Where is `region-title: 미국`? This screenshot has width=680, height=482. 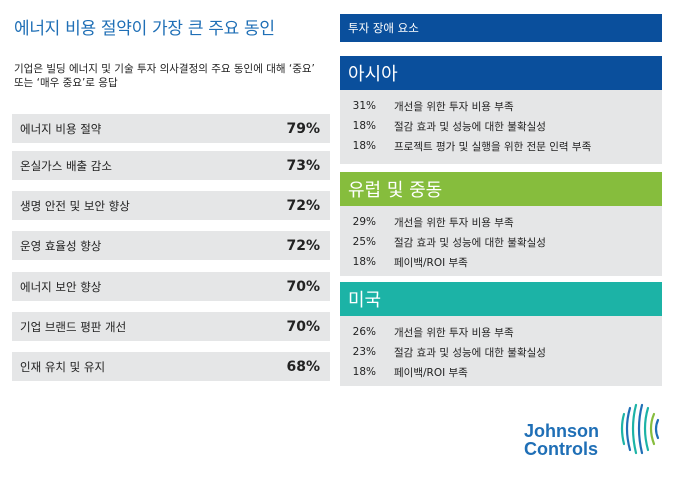
region-title: 미국 is located at coordinates (501, 299).